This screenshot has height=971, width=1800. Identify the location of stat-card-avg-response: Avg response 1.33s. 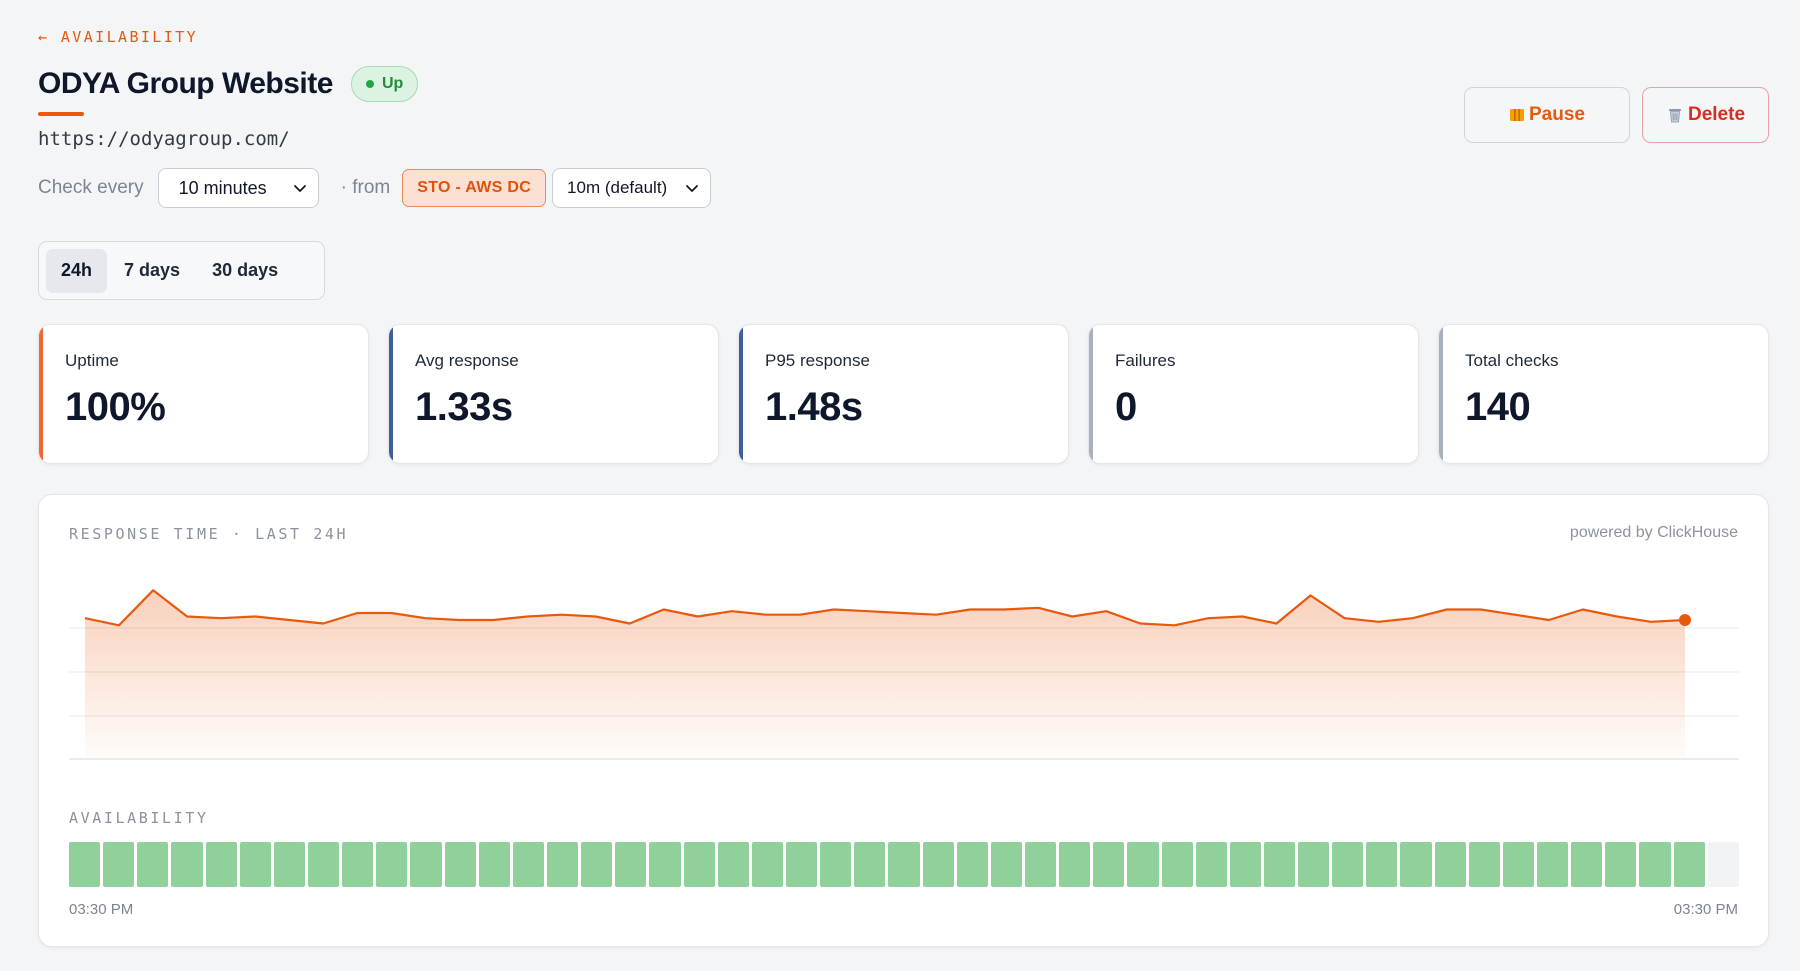
(553, 394).